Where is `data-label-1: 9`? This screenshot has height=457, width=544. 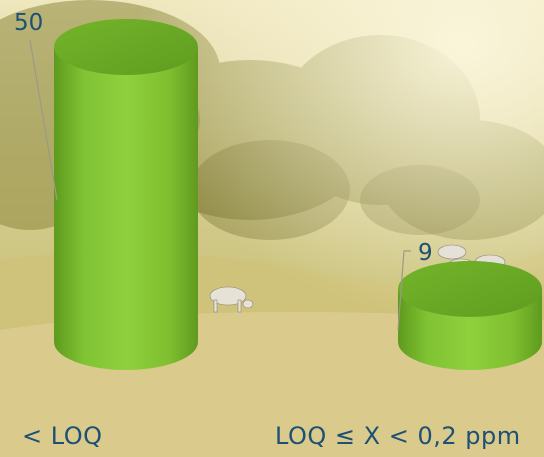
data-label-1: 9 is located at coordinates (425, 253).